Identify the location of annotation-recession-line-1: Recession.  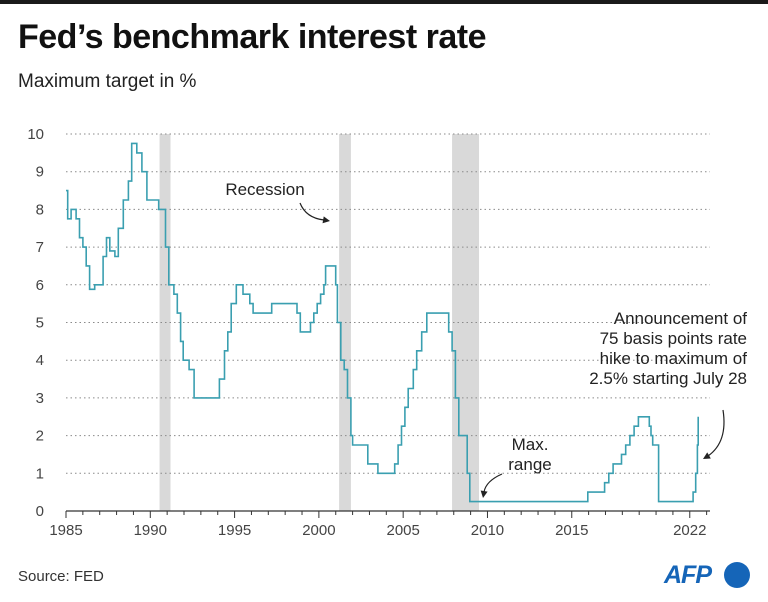
(264, 189).